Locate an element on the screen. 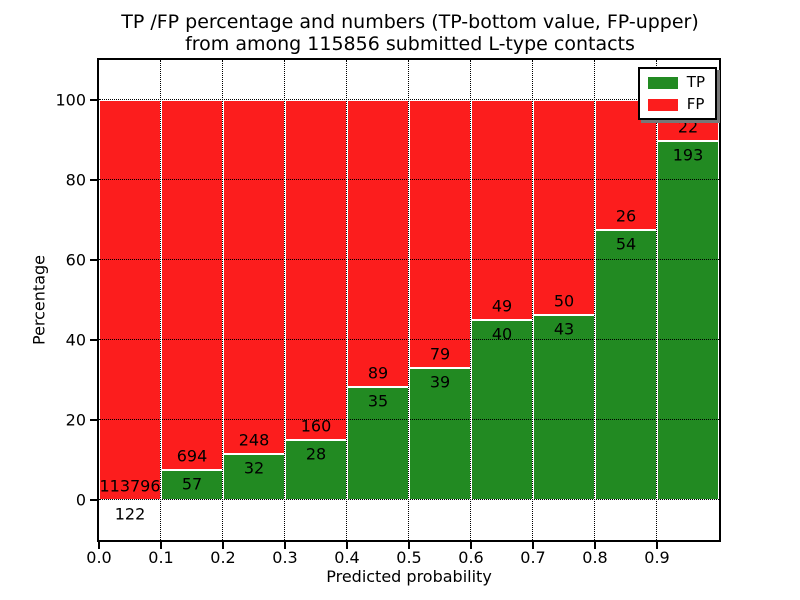 Image resolution: width=800 pixels, height=600 pixels. legend-label-tp: TP is located at coordinates (695, 82).